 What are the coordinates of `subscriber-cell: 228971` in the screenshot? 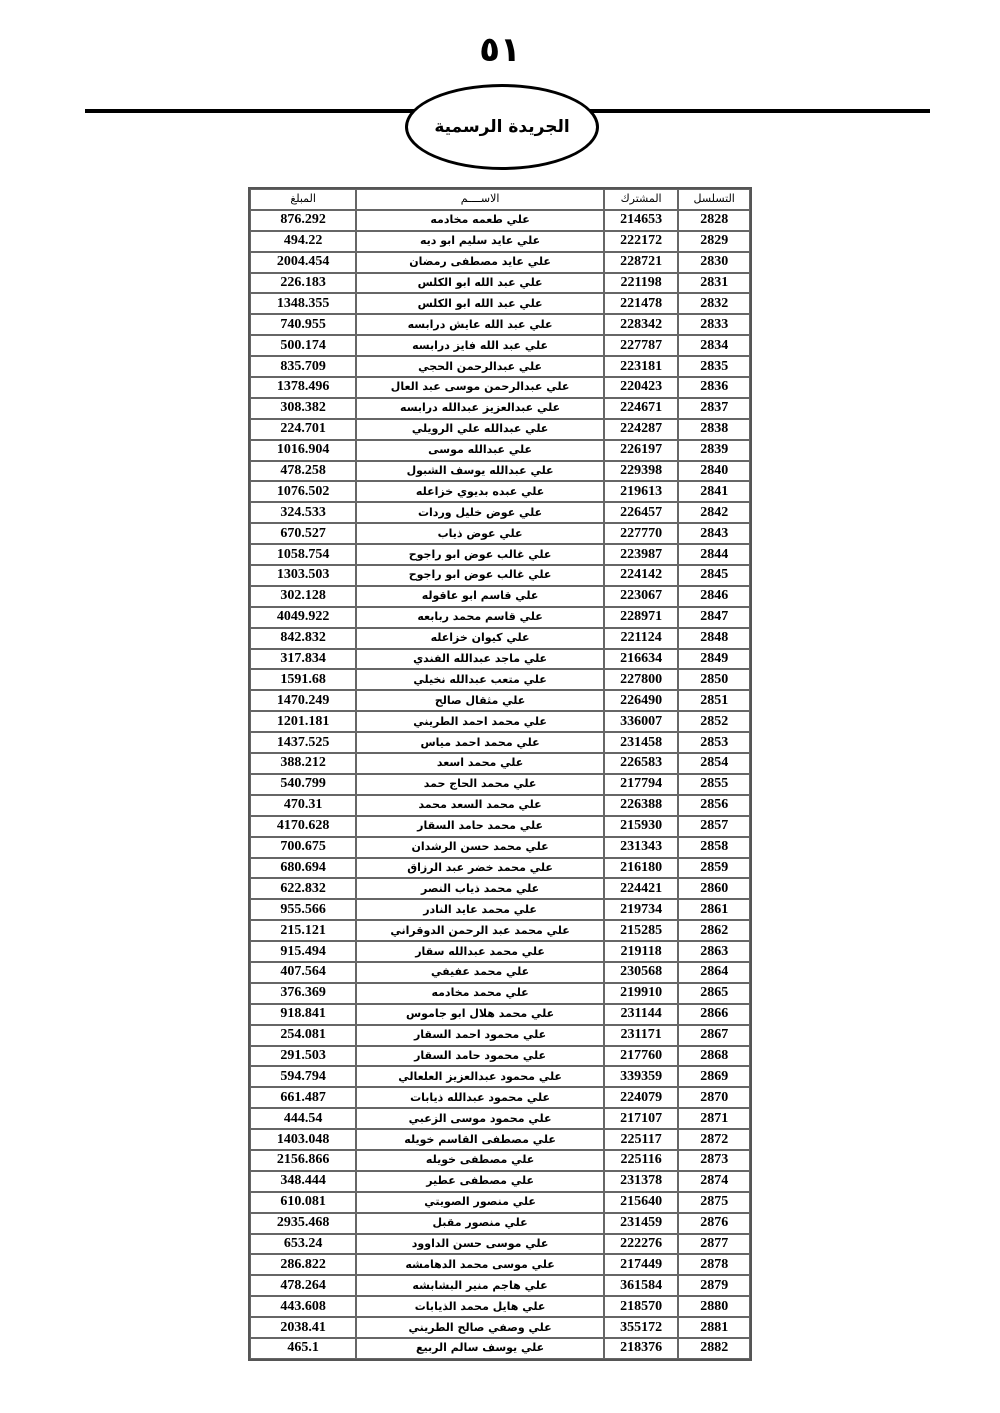 It's located at (641, 617).